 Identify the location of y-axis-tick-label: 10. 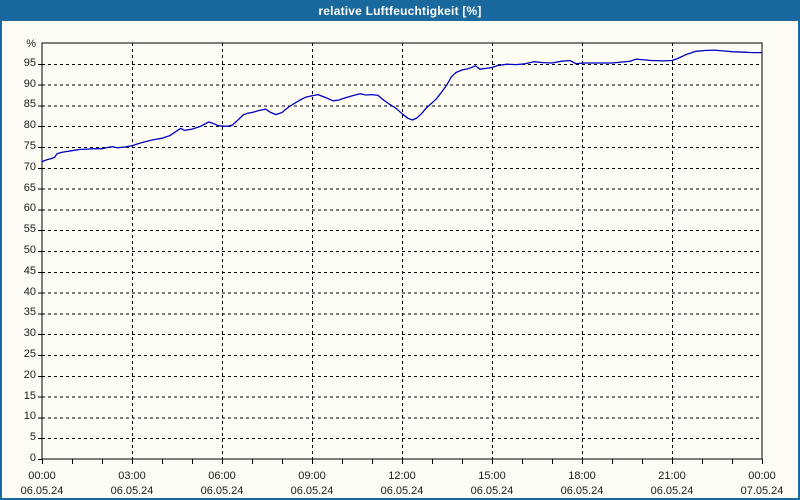
(29, 416).